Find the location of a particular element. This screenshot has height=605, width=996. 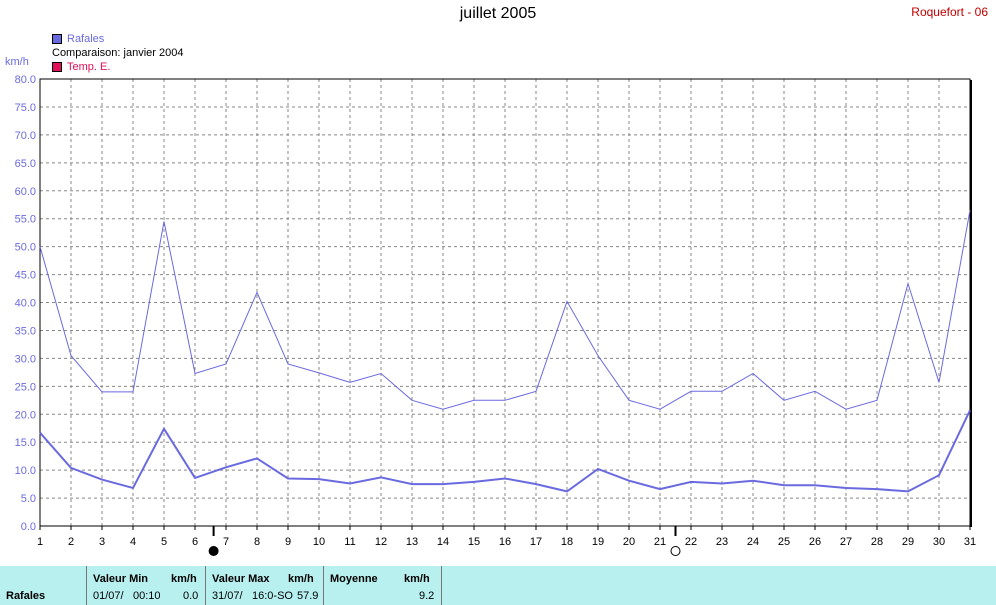

x-tick-label: 16 is located at coordinates (505, 542).